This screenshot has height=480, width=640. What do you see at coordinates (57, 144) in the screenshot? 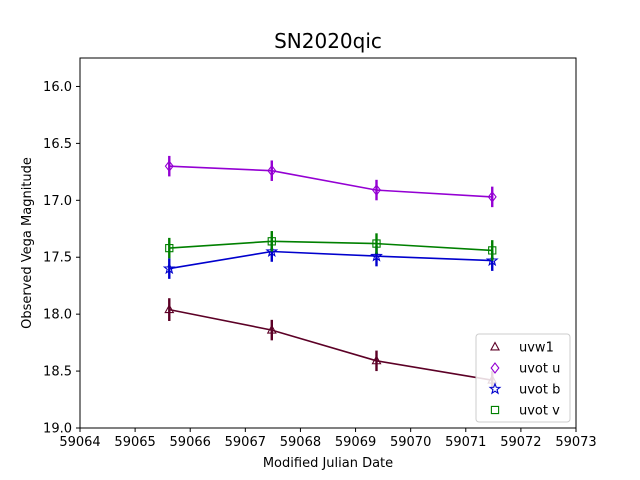
I see `y-tick-label: 16.5` at bounding box center [57, 144].